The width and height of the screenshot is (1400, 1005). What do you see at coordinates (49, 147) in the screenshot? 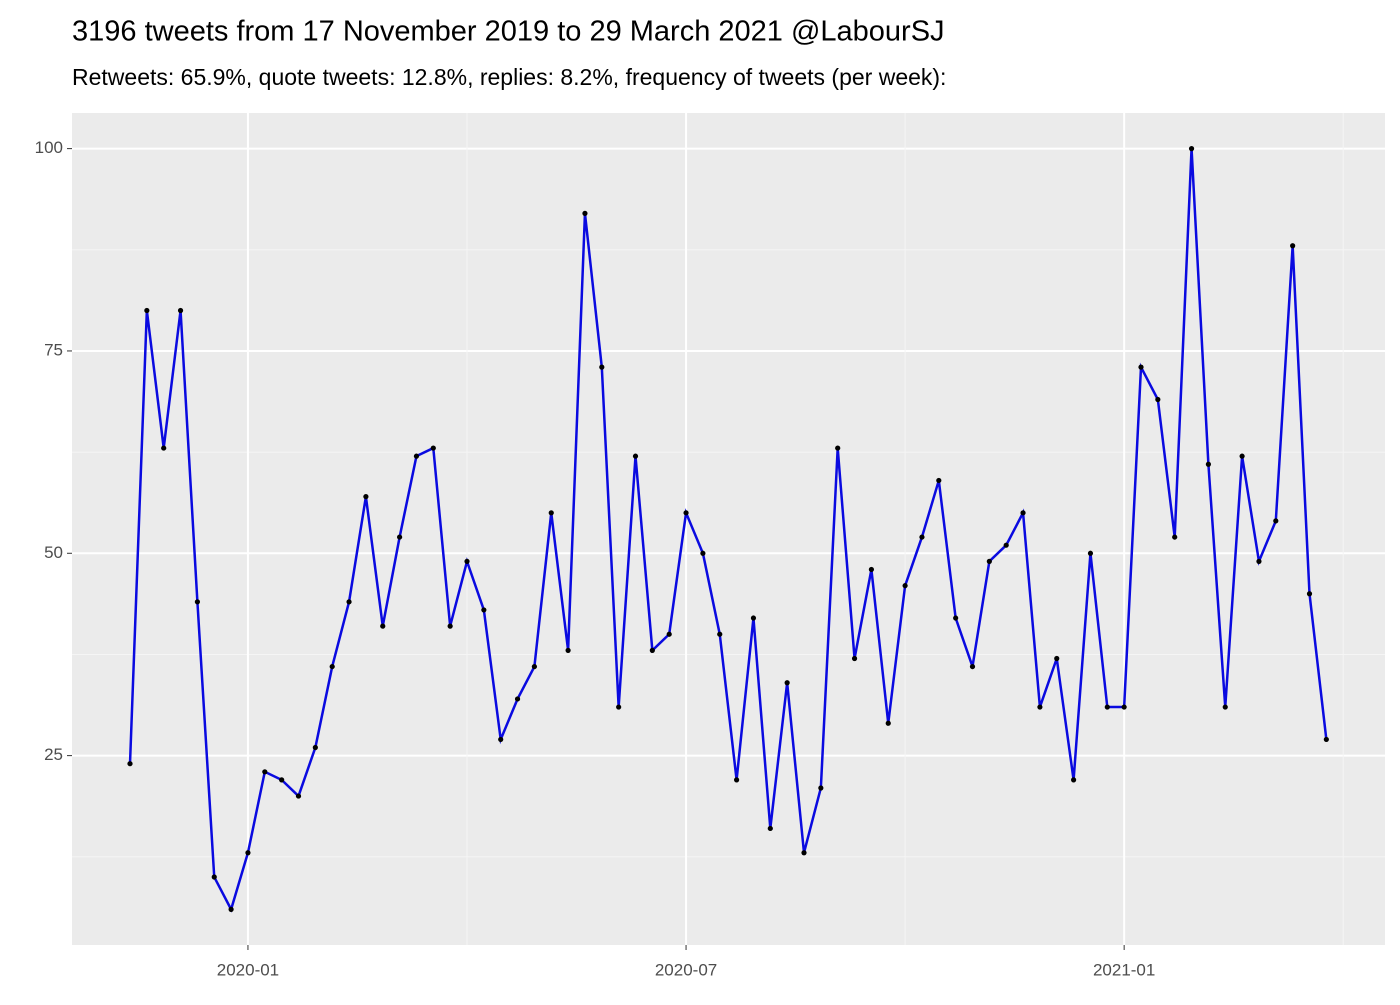
I see `y-tick-label: 100` at bounding box center [49, 147].